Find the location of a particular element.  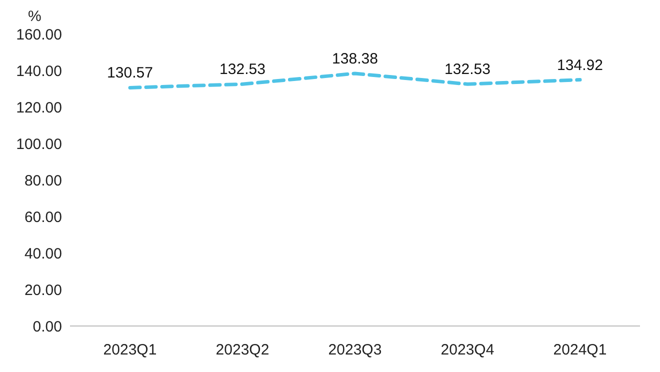

y-tick-label: 40.00 is located at coordinates (43, 253).